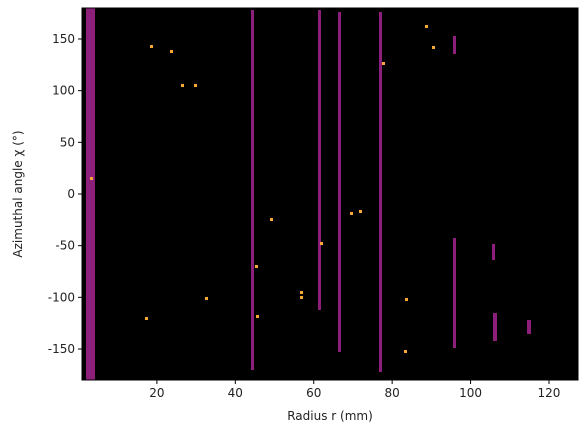 The height and width of the screenshot is (438, 588). What do you see at coordinates (67, 142) in the screenshot?
I see `y-tick-label: 50` at bounding box center [67, 142].